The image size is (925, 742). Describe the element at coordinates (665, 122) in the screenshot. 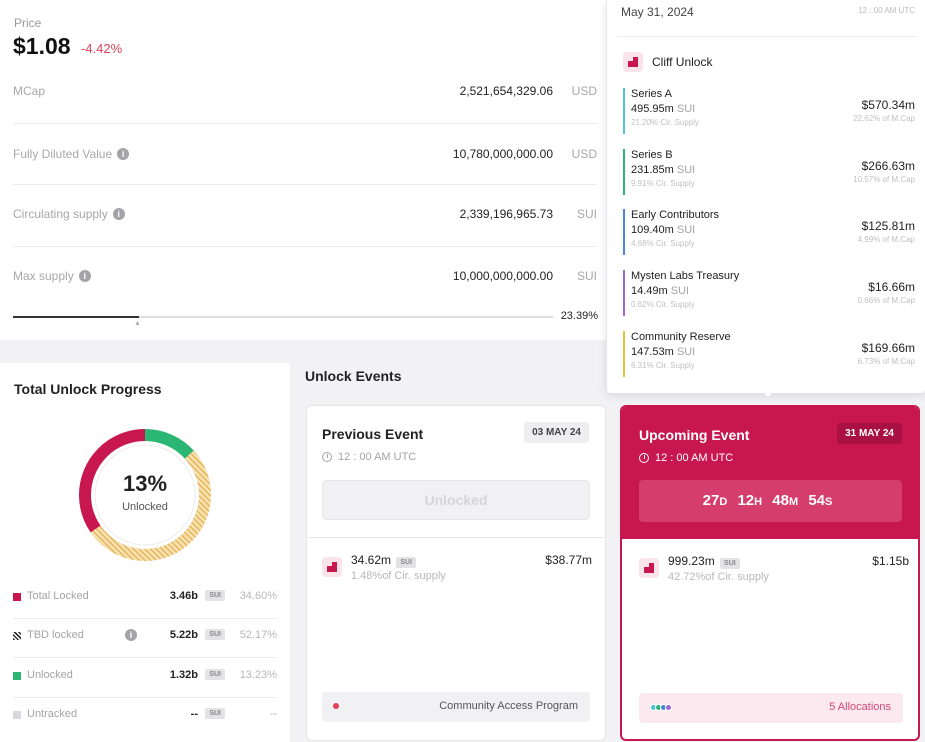

I see `allocation-circ-supply: 21.20% Cir. Supply` at that location.